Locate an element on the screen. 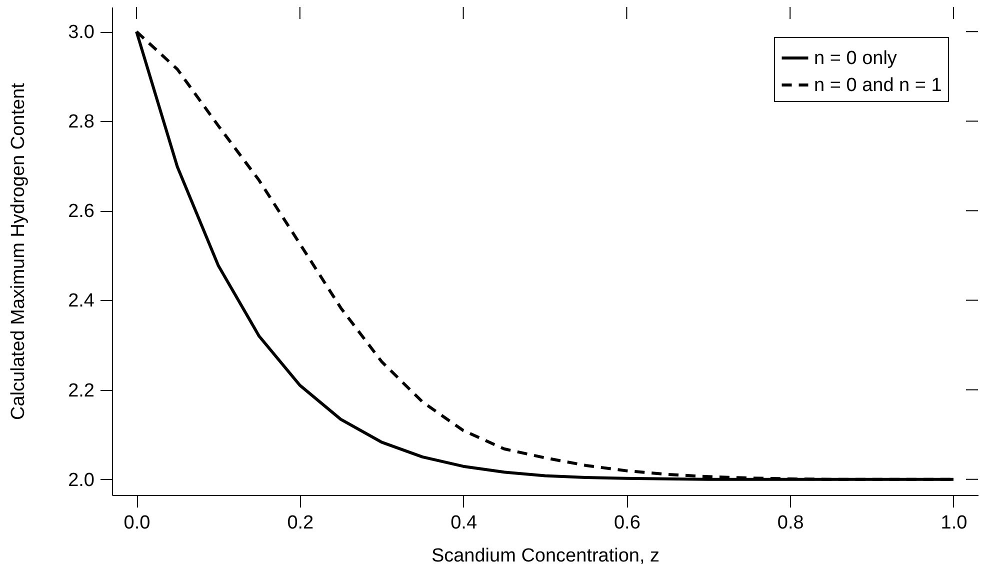 The width and height of the screenshot is (993, 583). x-tick-label: 0.8 is located at coordinates (790, 523).